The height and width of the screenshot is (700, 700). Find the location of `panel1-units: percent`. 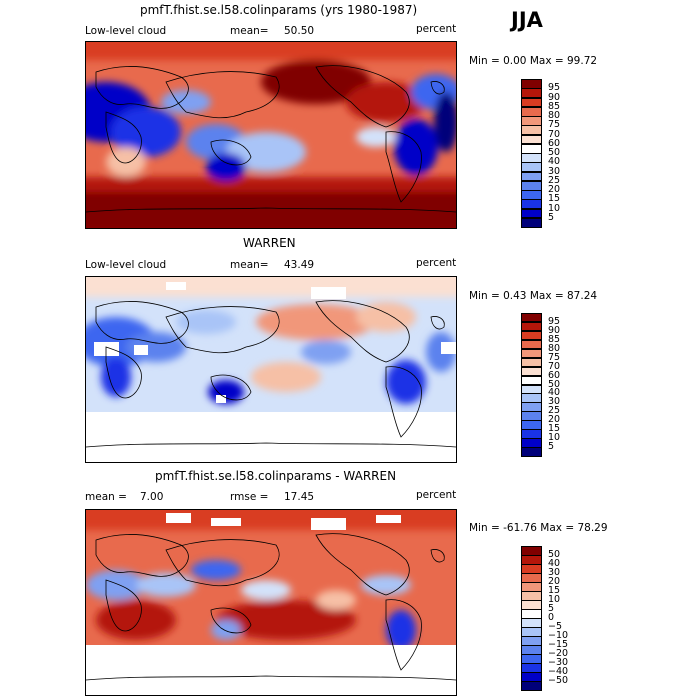

panel1-units: percent is located at coordinates (436, 29).